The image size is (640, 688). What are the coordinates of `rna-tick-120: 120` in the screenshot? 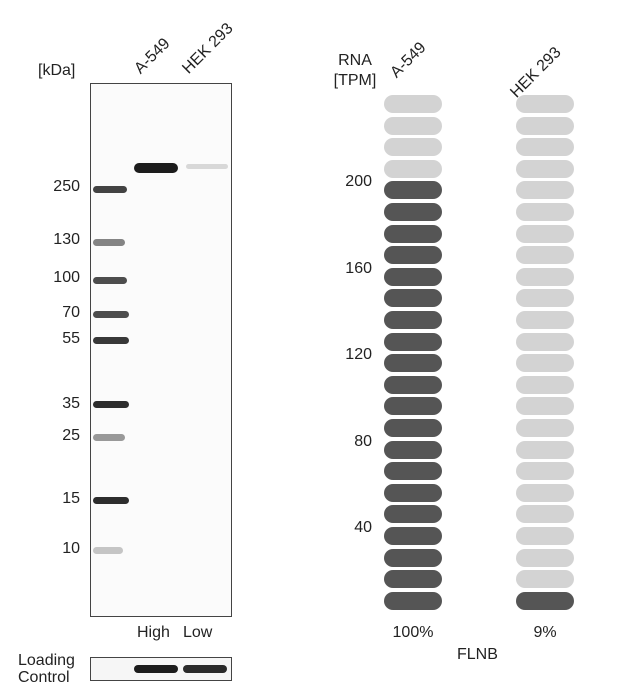 It's located at (358, 354).